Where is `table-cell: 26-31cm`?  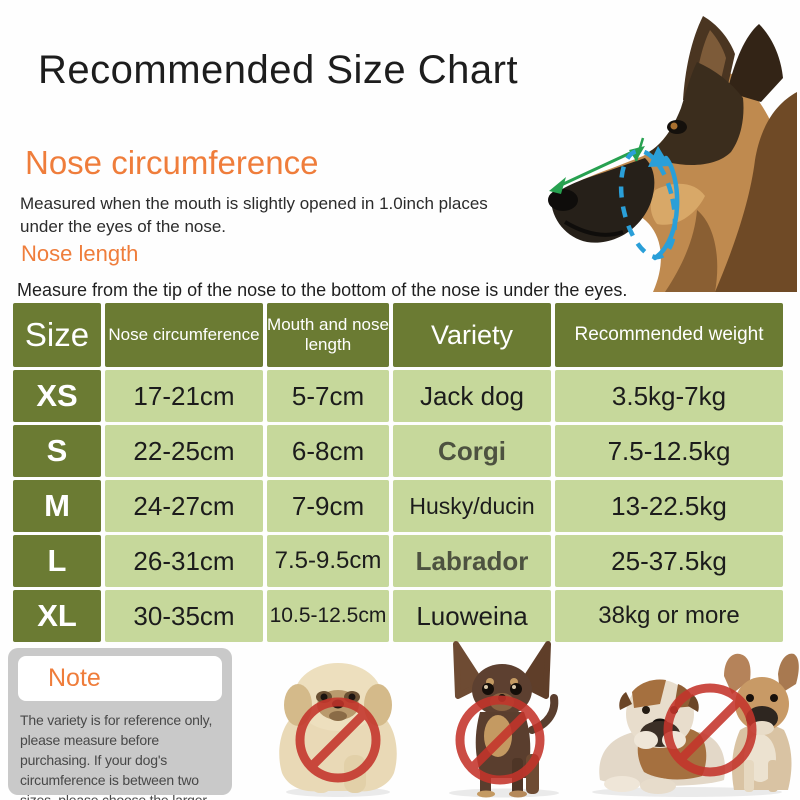 table-cell: 26-31cm is located at coordinates (184, 561).